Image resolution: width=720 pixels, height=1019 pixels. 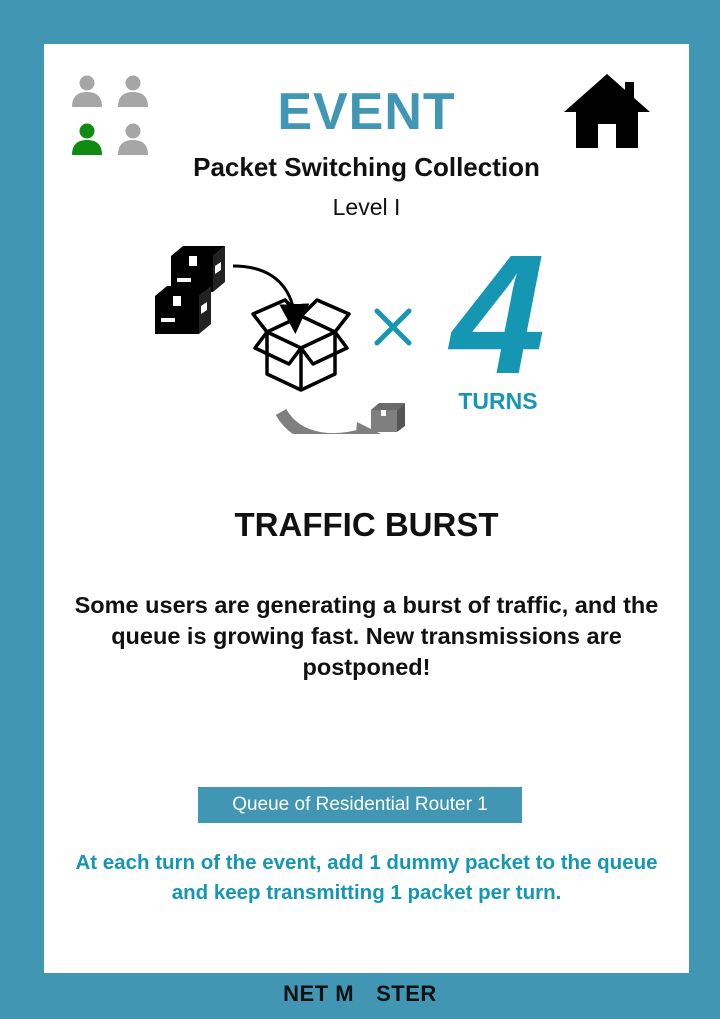 I want to click on home-icon, so click(x=607, y=112).